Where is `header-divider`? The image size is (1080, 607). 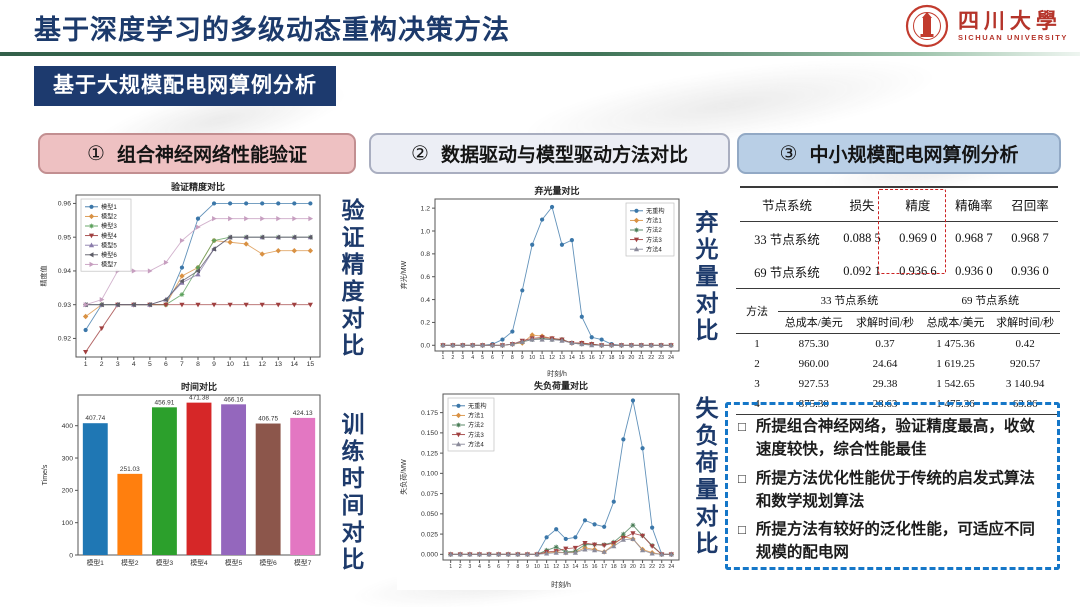 header-divider is located at coordinates (540, 54).